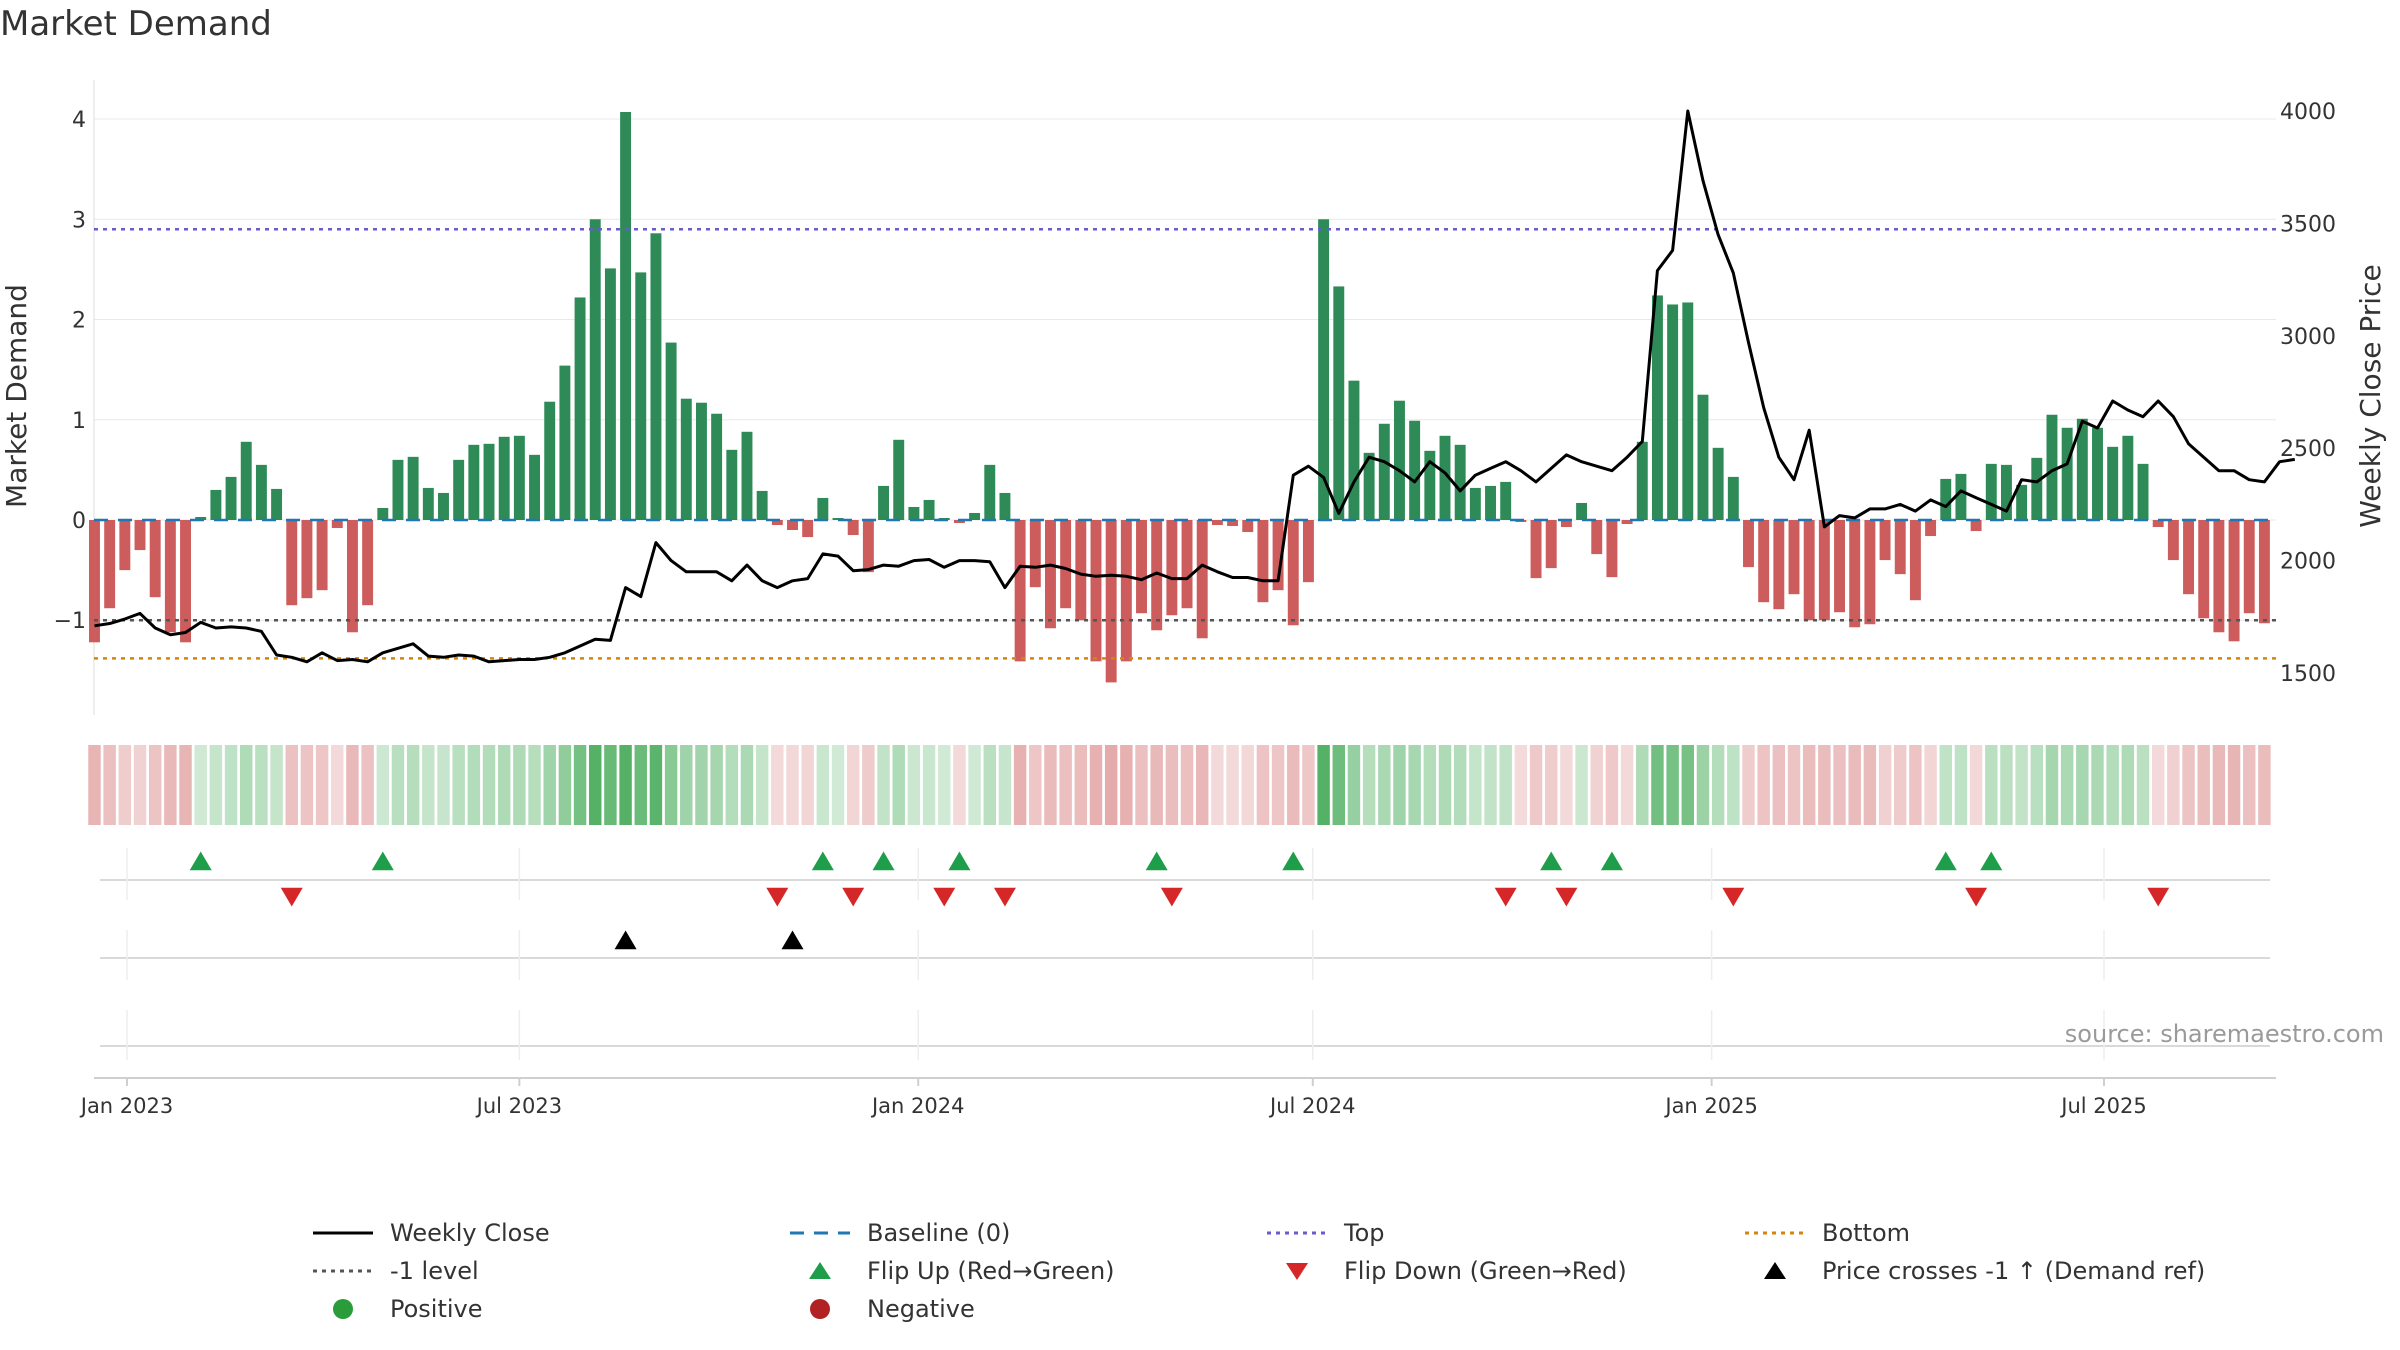 The height and width of the screenshot is (1350, 2400). Describe the element at coordinates (1825, 1233) in the screenshot. I see `legend-item: Bottom` at that location.